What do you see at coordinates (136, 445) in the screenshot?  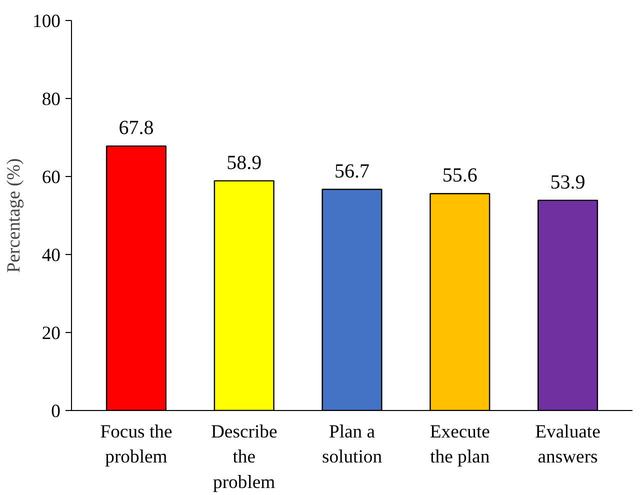 I see `x-tick-label: Focus the problem` at bounding box center [136, 445].